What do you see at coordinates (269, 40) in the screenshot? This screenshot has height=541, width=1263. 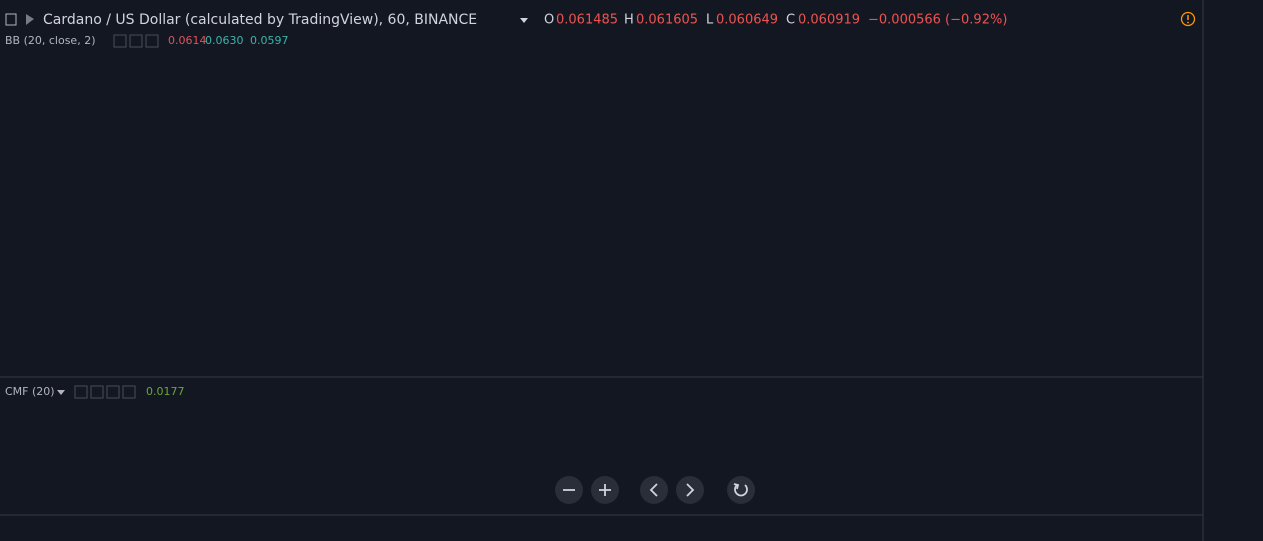 I see `bb-value: 0.0597` at bounding box center [269, 40].